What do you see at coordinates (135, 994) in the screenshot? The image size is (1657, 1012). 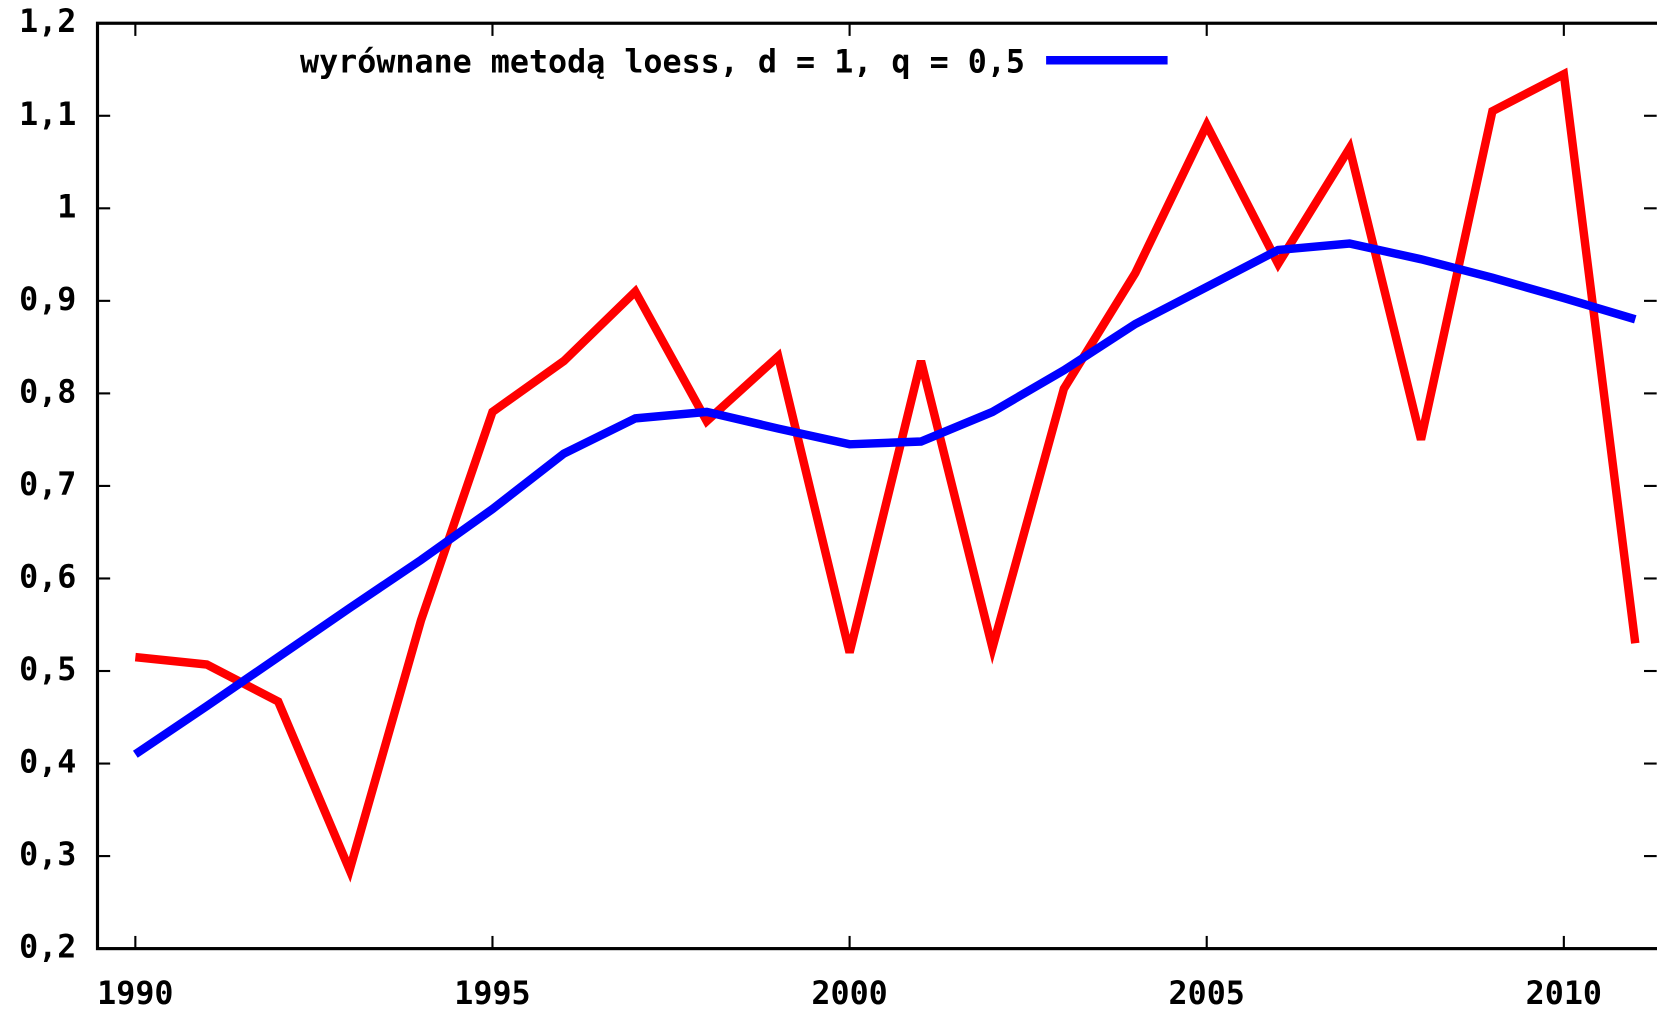 I see `x-tick-label: 1990` at bounding box center [135, 994].